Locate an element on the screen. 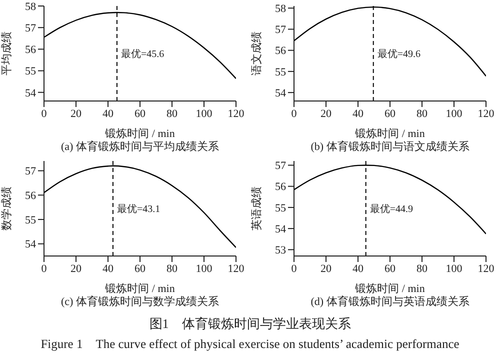 This screenshot has height=362, width=500. ref-line-label: 最优=44.9 is located at coordinates (391, 210).